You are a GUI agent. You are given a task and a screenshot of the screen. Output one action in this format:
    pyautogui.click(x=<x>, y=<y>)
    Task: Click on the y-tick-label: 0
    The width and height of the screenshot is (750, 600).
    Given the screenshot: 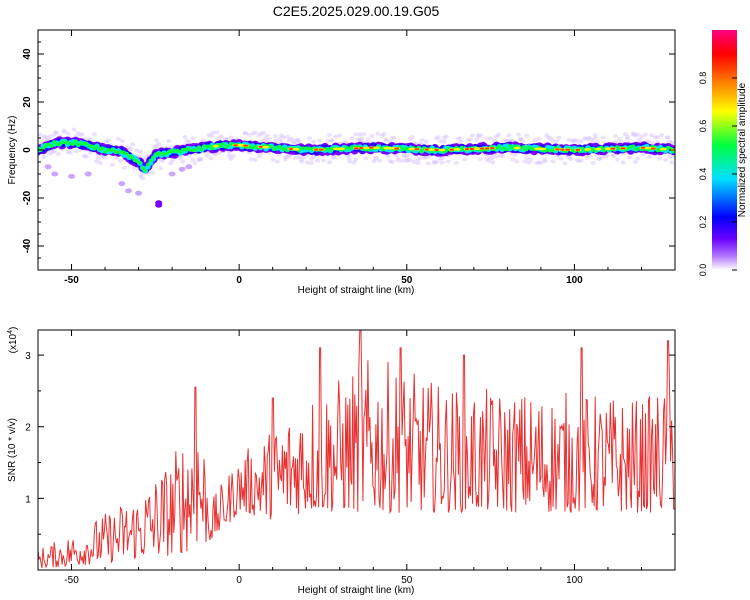 What is the action you would take?
    pyautogui.click(x=27, y=150)
    